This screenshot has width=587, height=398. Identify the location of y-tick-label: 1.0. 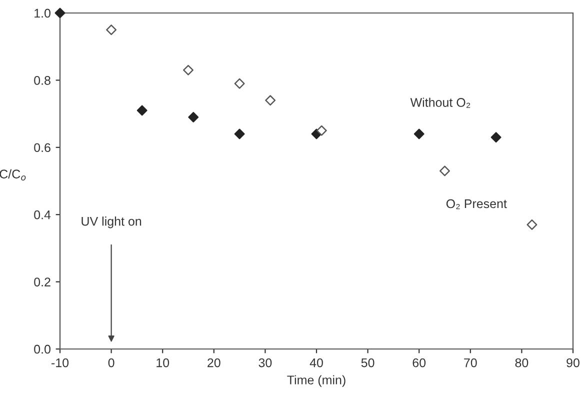
(42, 13).